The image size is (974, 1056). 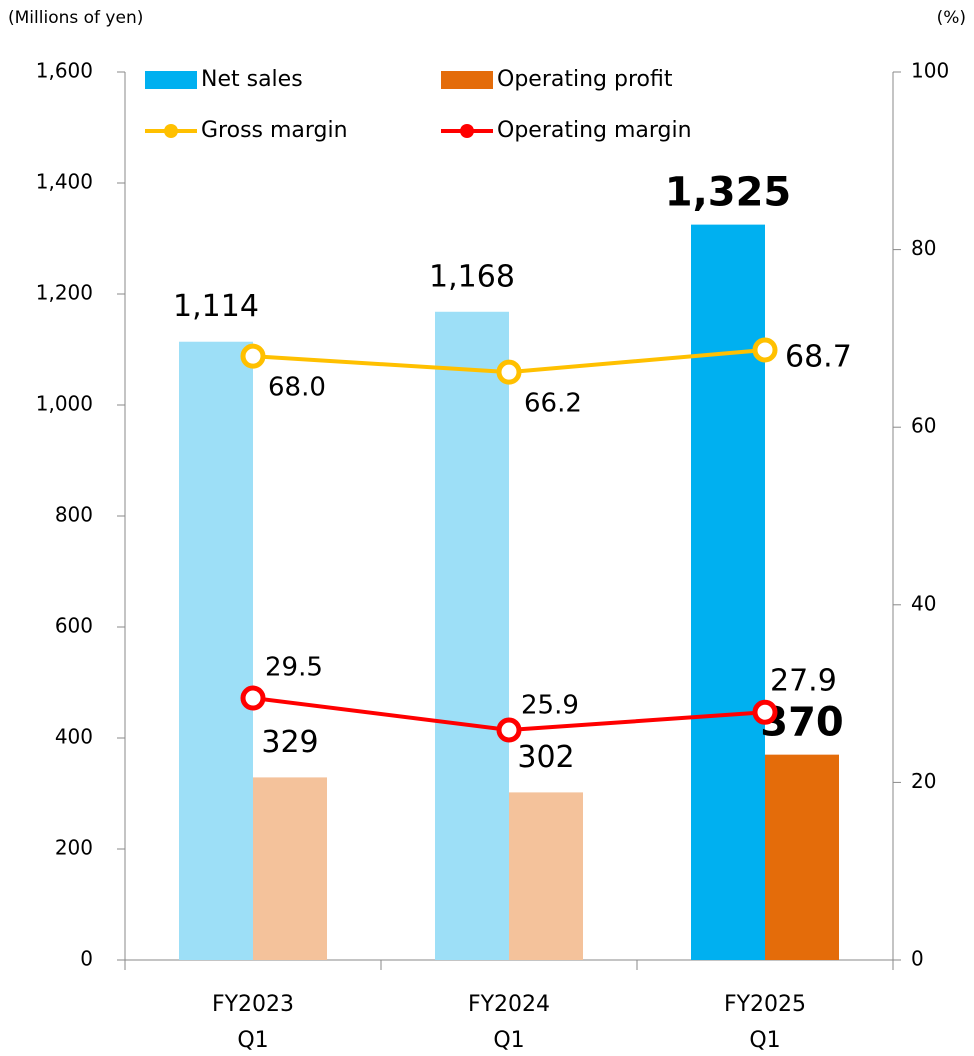 What do you see at coordinates (545, 757) in the screenshot?
I see `value-label: 302` at bounding box center [545, 757].